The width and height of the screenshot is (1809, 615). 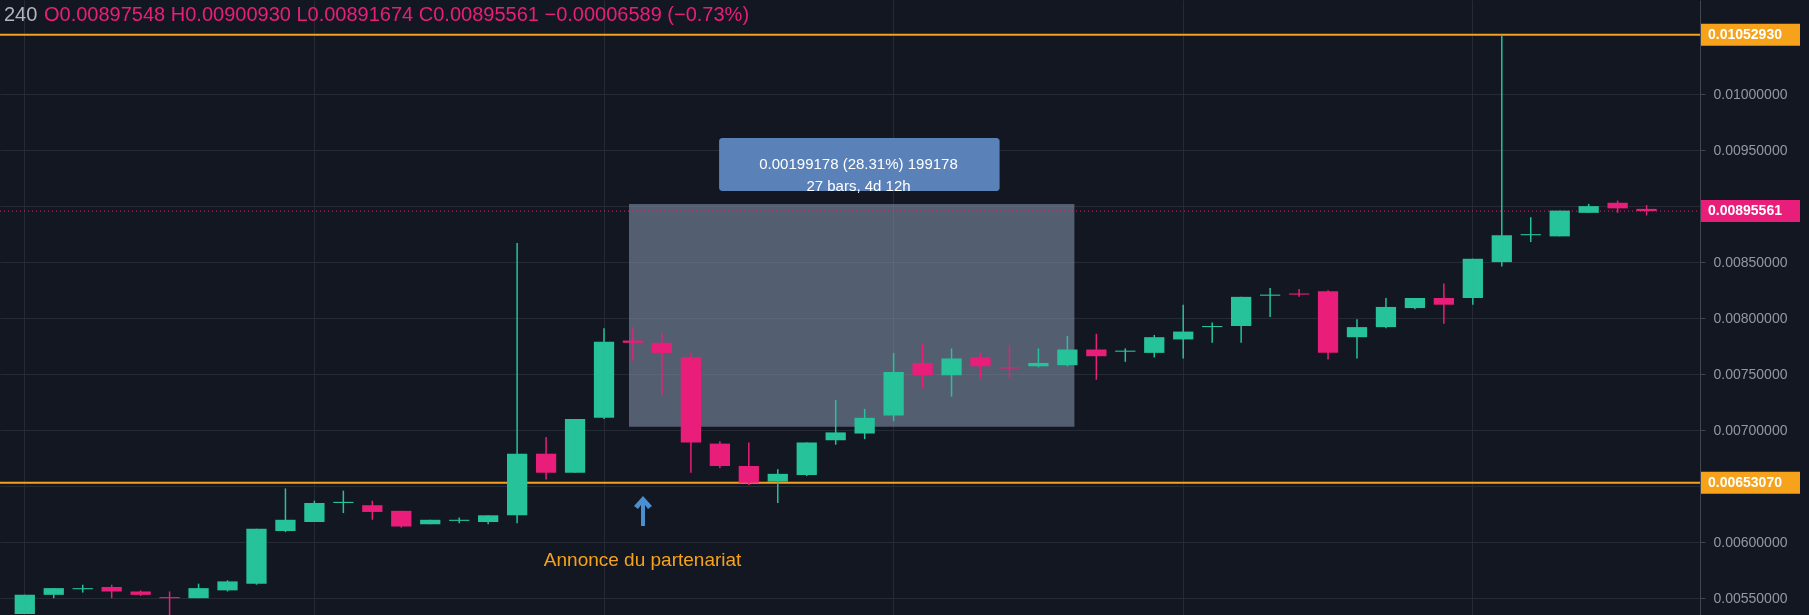 I want to click on ref-line-label: 0.00653070, so click(x=1745, y=481).